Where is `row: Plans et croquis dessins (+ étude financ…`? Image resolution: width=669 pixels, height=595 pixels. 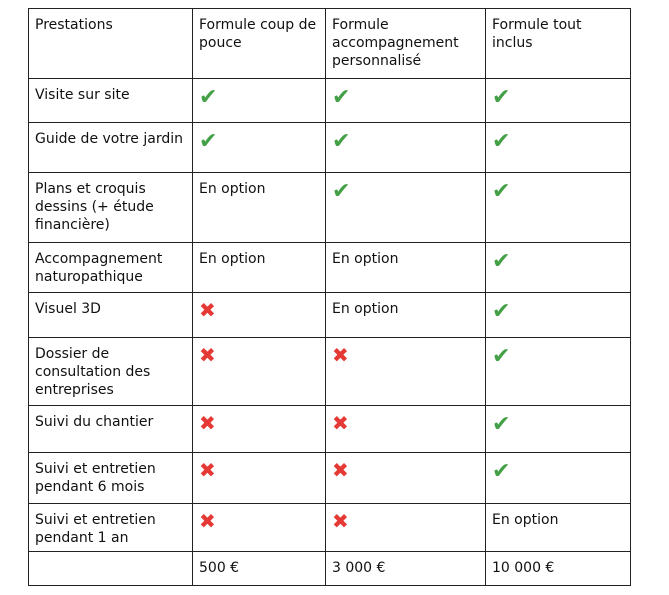 row: Plans et croquis dessins (+ étude financ… is located at coordinates (329, 207).